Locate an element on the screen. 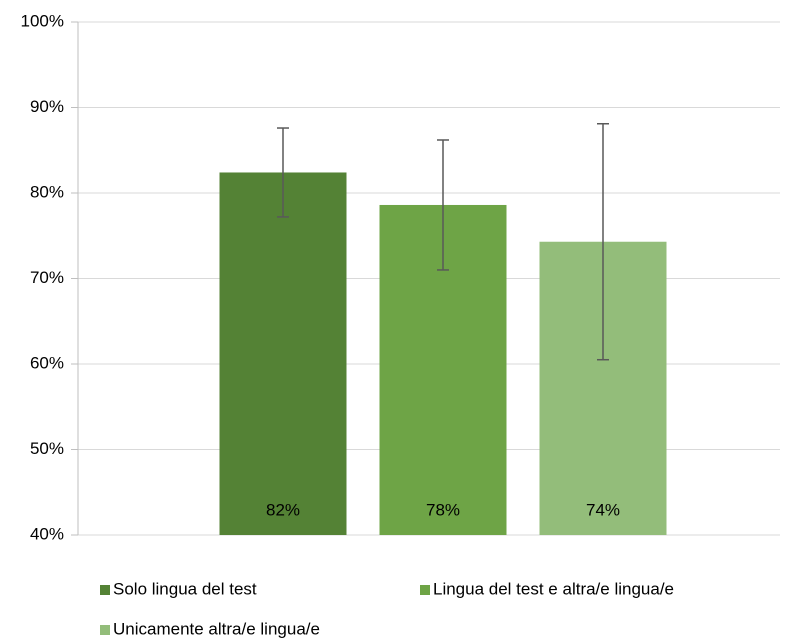 This screenshot has height=644, width=798. y-tick-label: 100% is located at coordinates (42, 20).